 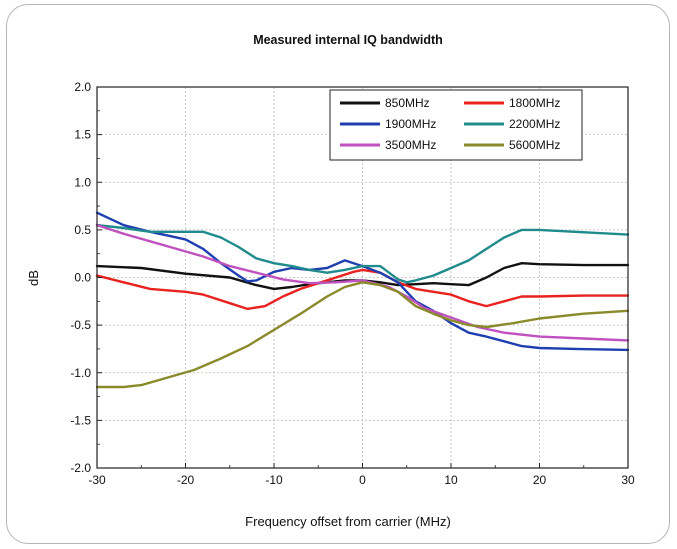 I want to click on chart-title: Measured internal IQ bandwidth, so click(x=348, y=40).